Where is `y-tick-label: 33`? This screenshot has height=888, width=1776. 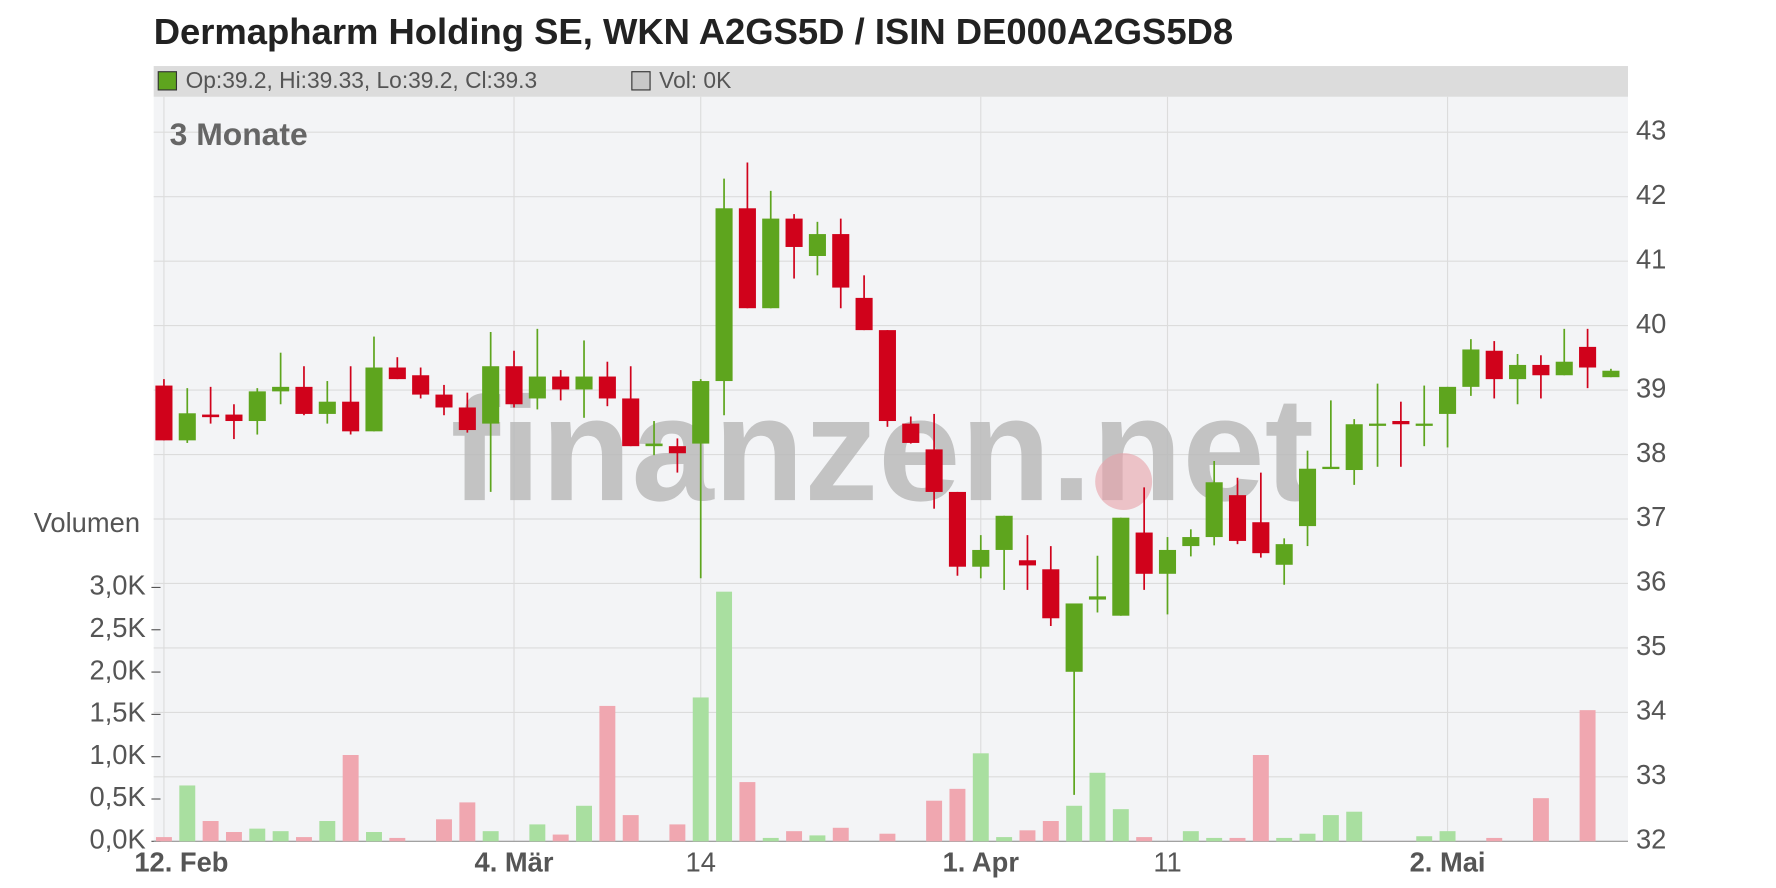 y-tick-label: 33 is located at coordinates (1651, 774).